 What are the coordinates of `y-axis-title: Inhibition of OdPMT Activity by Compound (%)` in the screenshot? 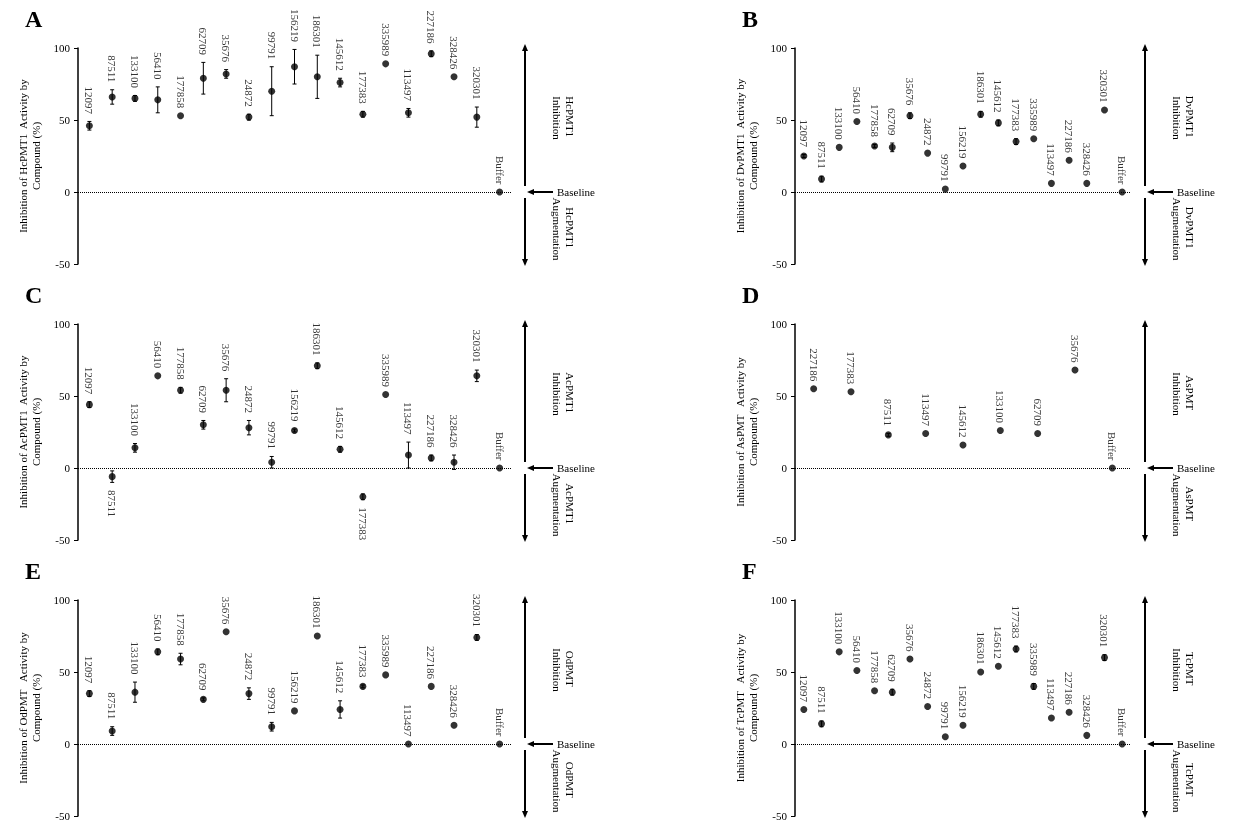 It's located at (29, 707).